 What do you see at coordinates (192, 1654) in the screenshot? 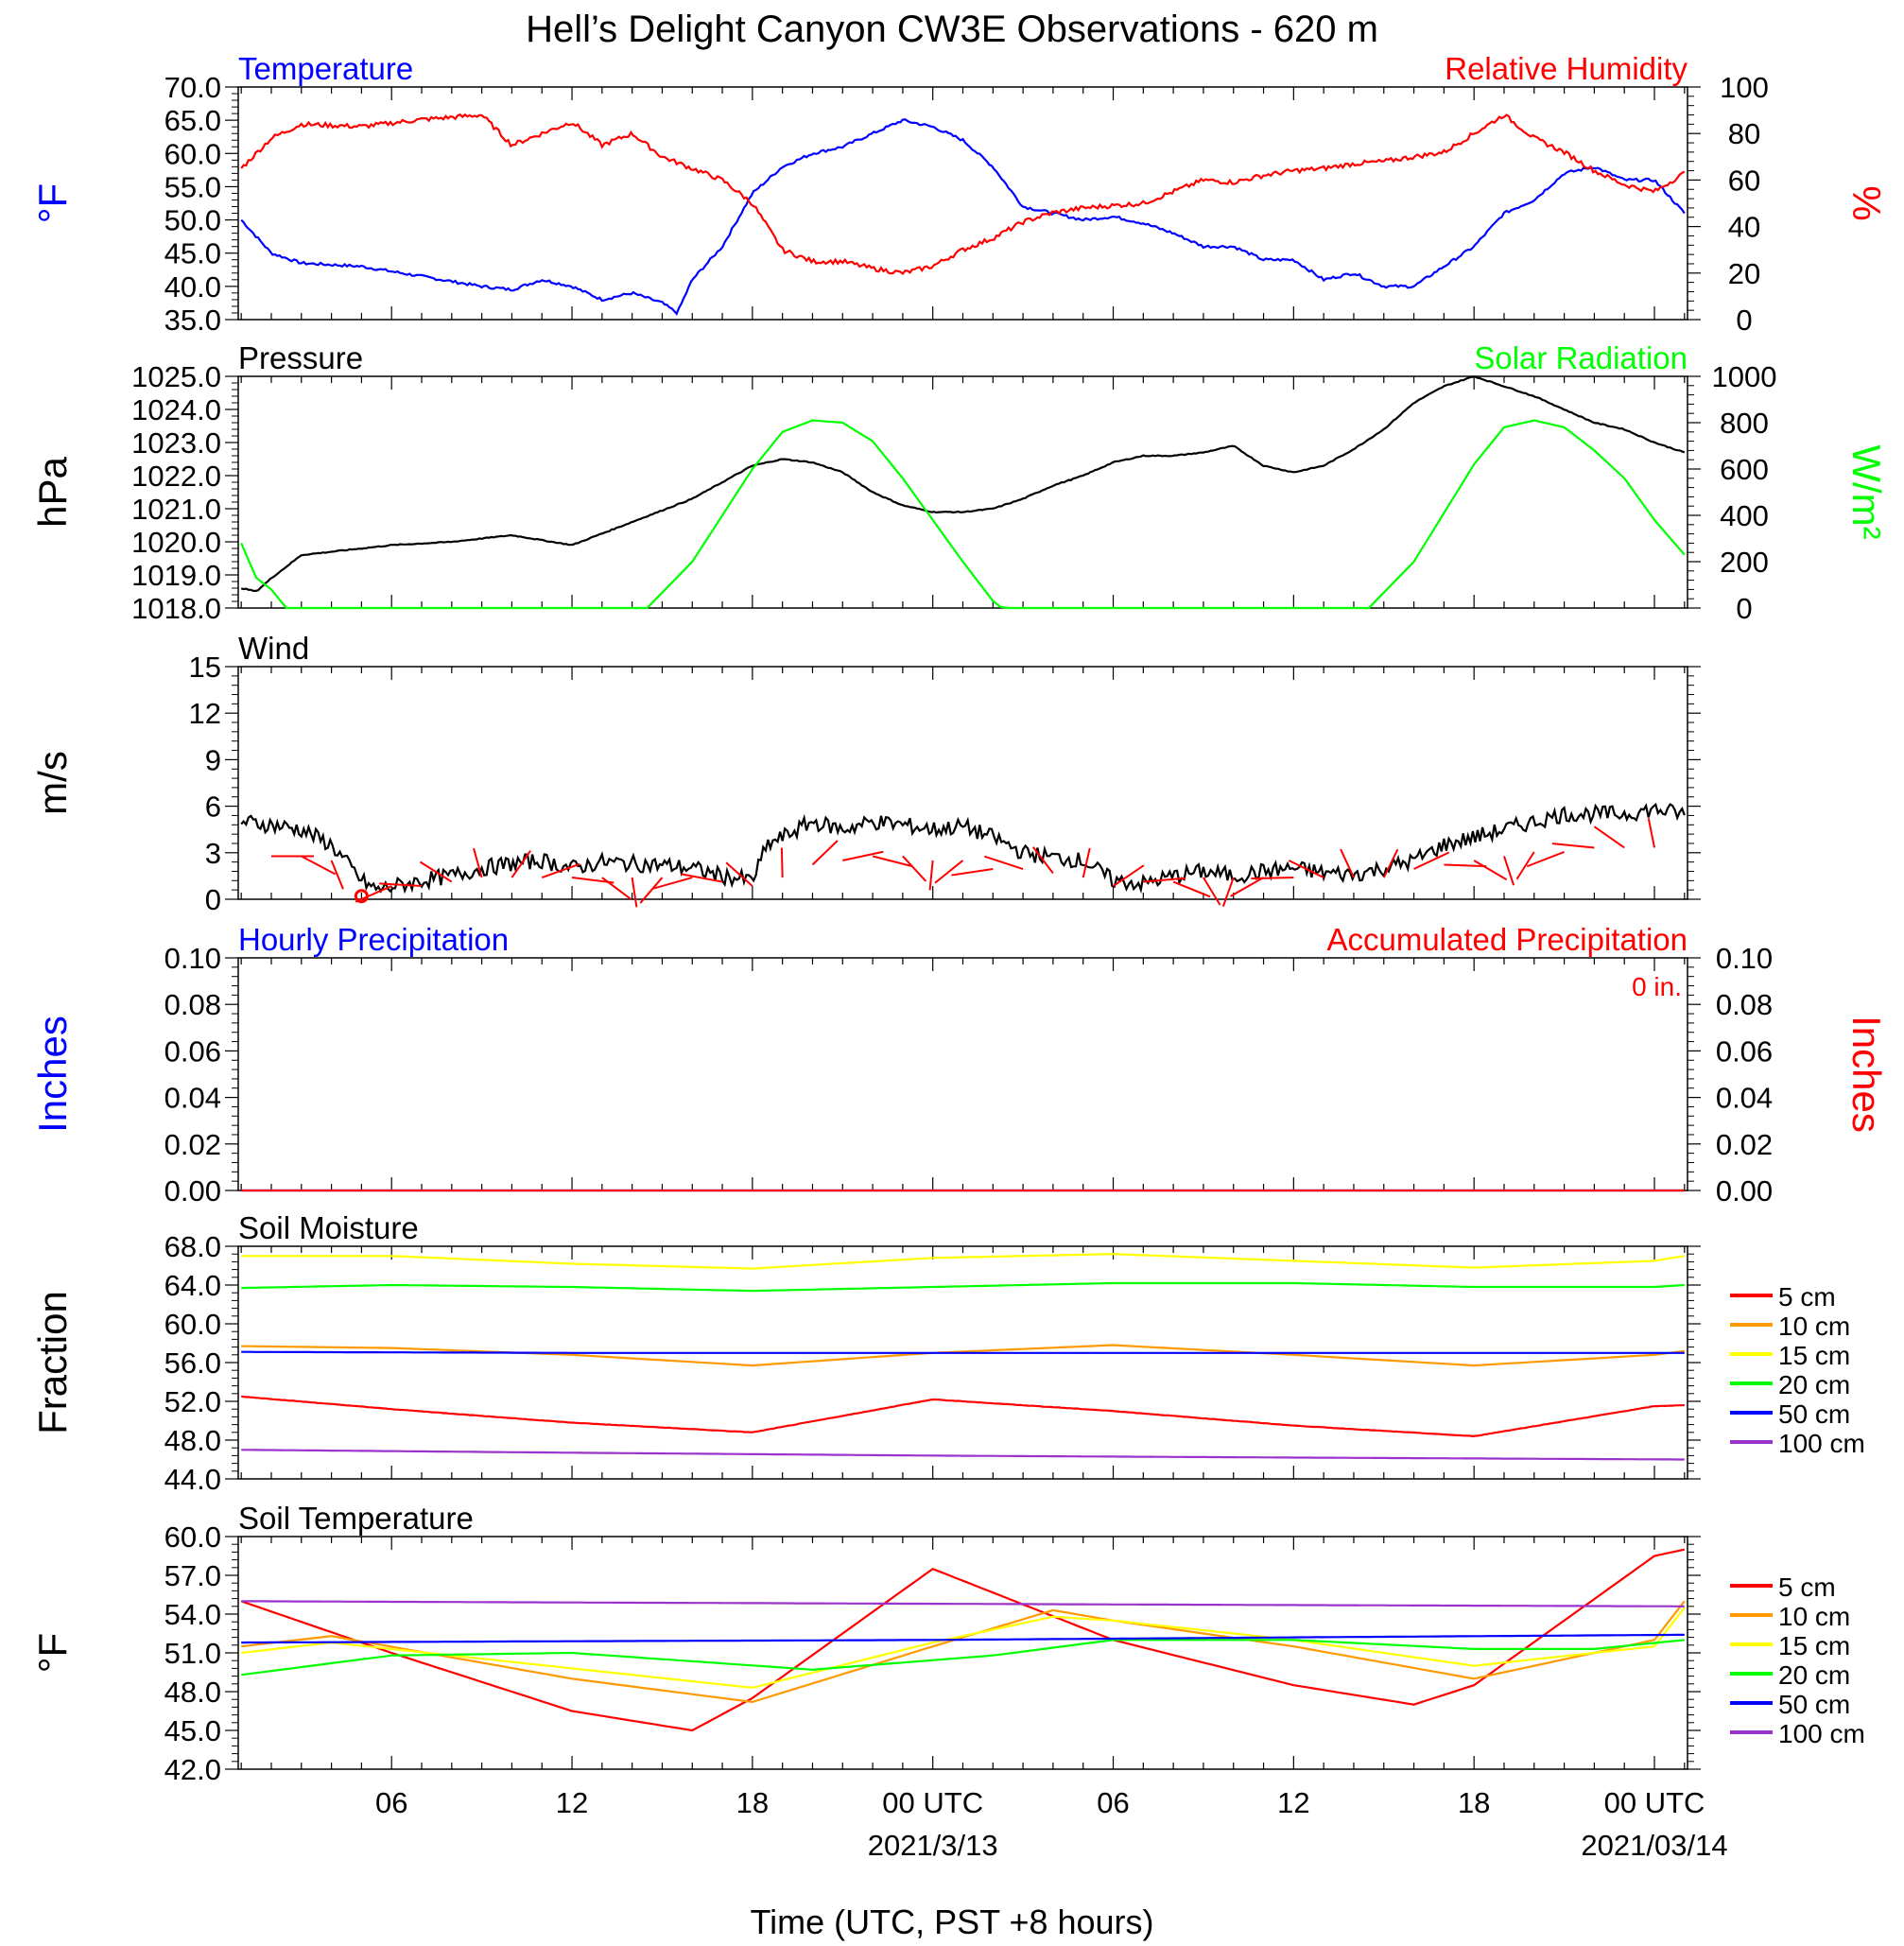
I see `y-tick-label-left: 51.0` at bounding box center [192, 1654].